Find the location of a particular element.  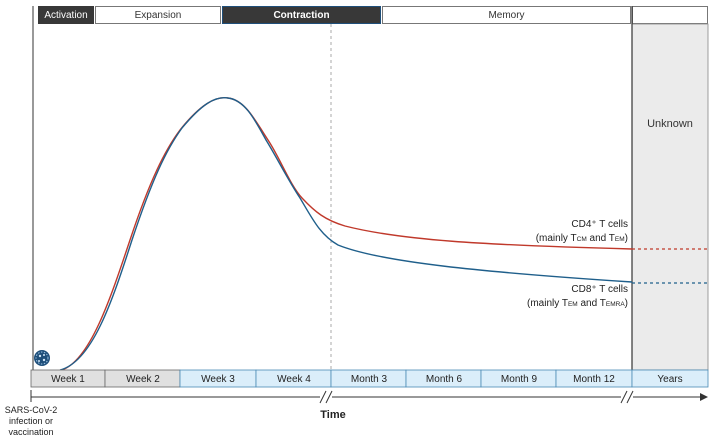

timeline-label: Week 2 is located at coordinates (143, 379).